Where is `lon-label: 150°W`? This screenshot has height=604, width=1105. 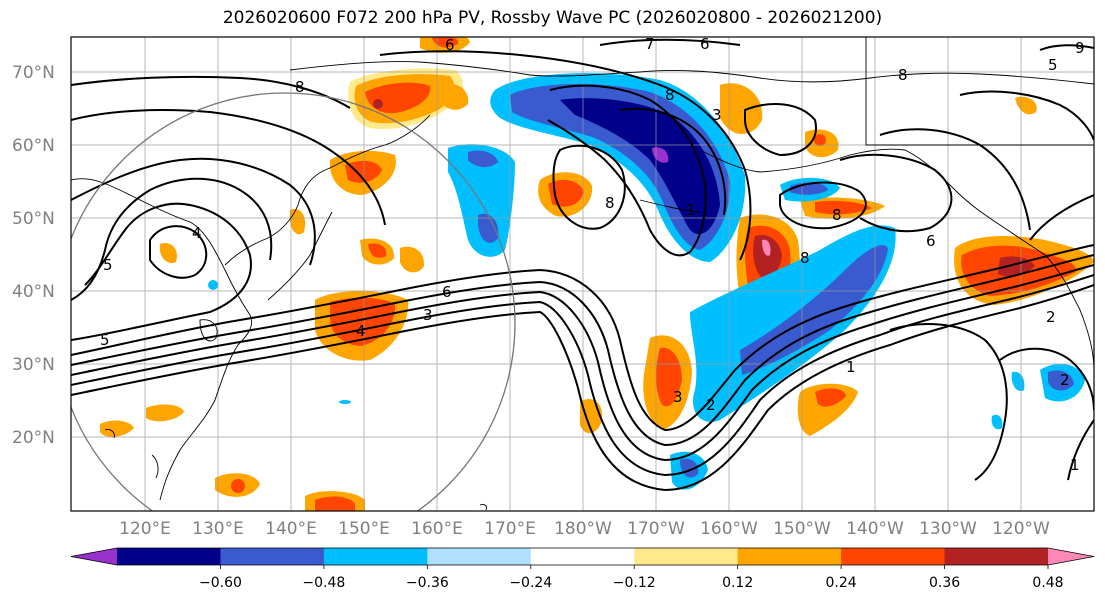
lon-label: 150°W is located at coordinates (802, 529).